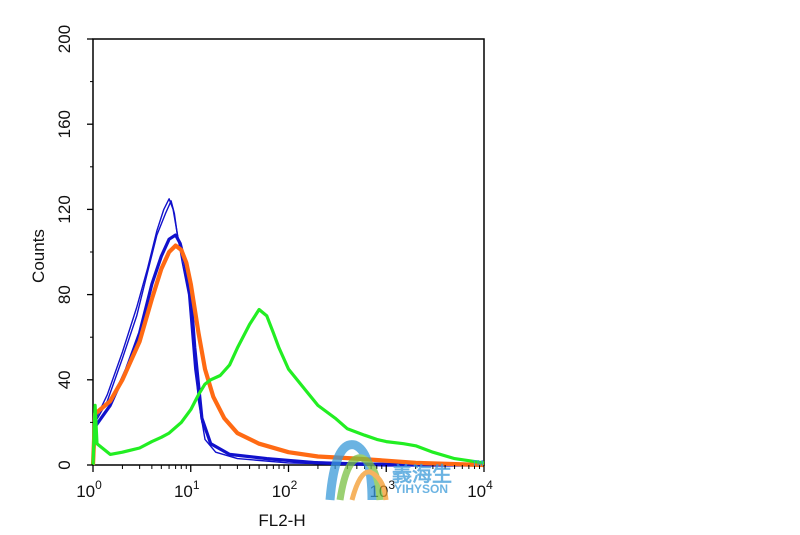 This screenshot has width=800, height=535. What do you see at coordinates (281, 520) in the screenshot?
I see `x-axis-title: FL2-H` at bounding box center [281, 520].